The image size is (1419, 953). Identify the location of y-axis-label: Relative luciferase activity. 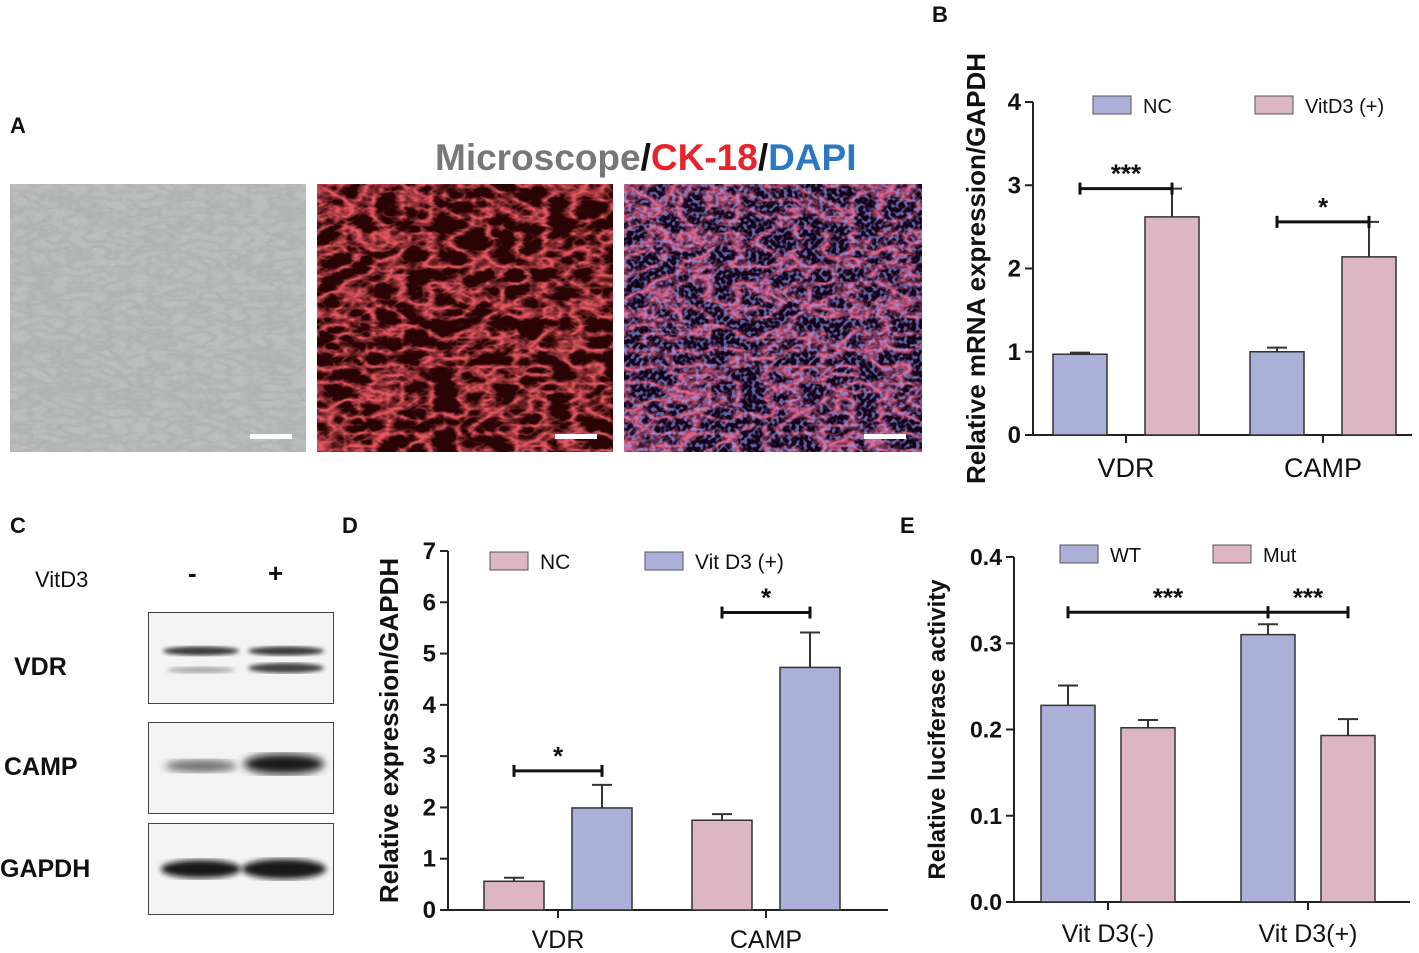
(937, 729).